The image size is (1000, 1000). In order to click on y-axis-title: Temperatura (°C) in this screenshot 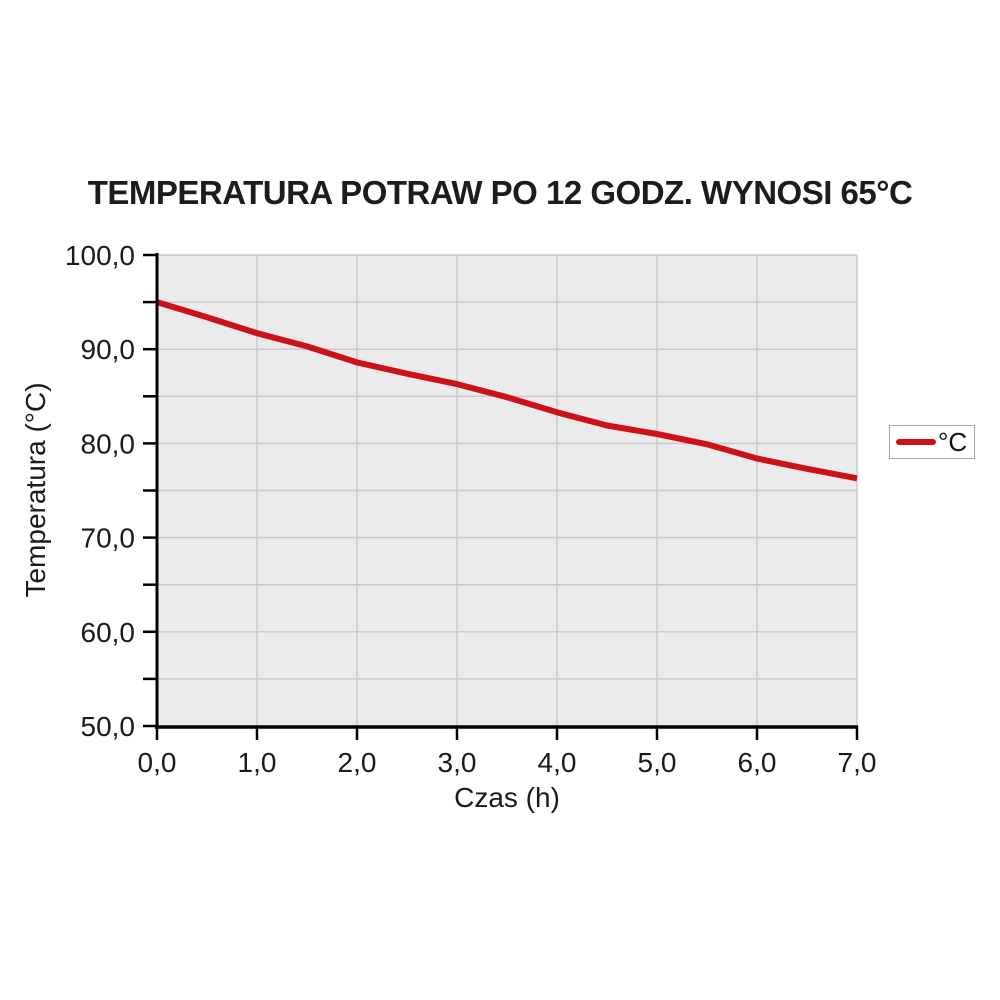, I will do `click(35, 490)`.